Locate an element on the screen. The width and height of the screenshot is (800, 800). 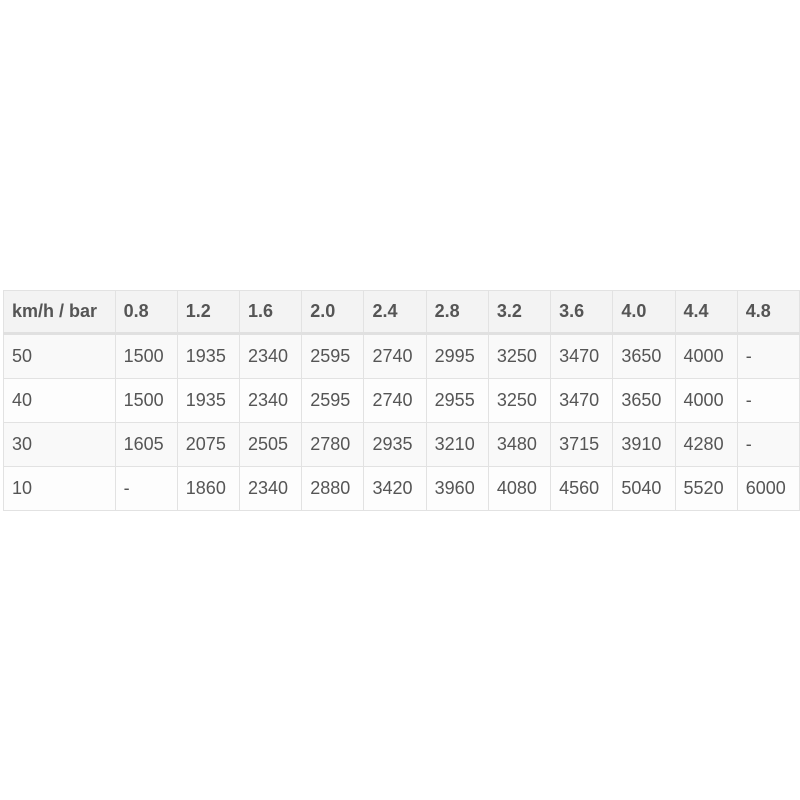
load-cell: 3210 is located at coordinates (457, 444).